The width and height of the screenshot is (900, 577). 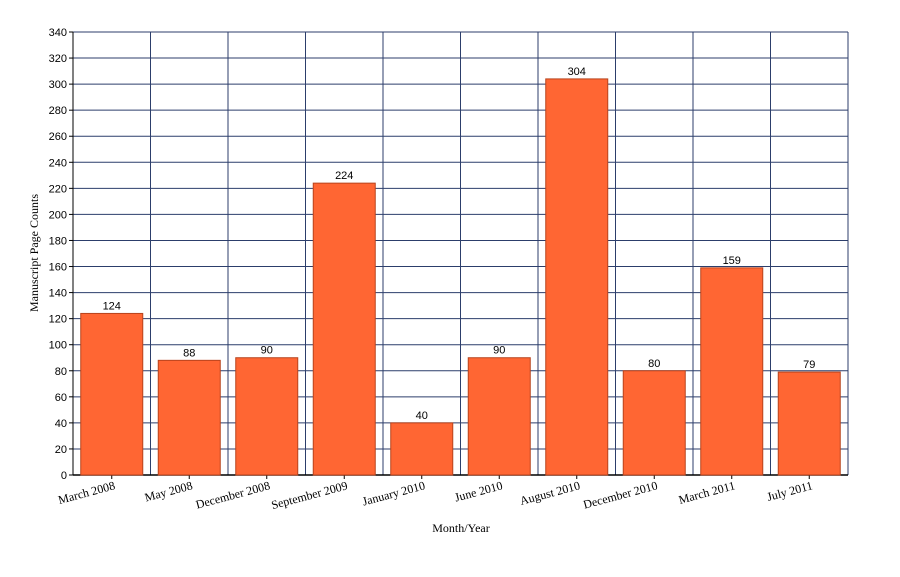 What do you see at coordinates (58, 59) in the screenshot?
I see `y-tick-label: 320` at bounding box center [58, 59].